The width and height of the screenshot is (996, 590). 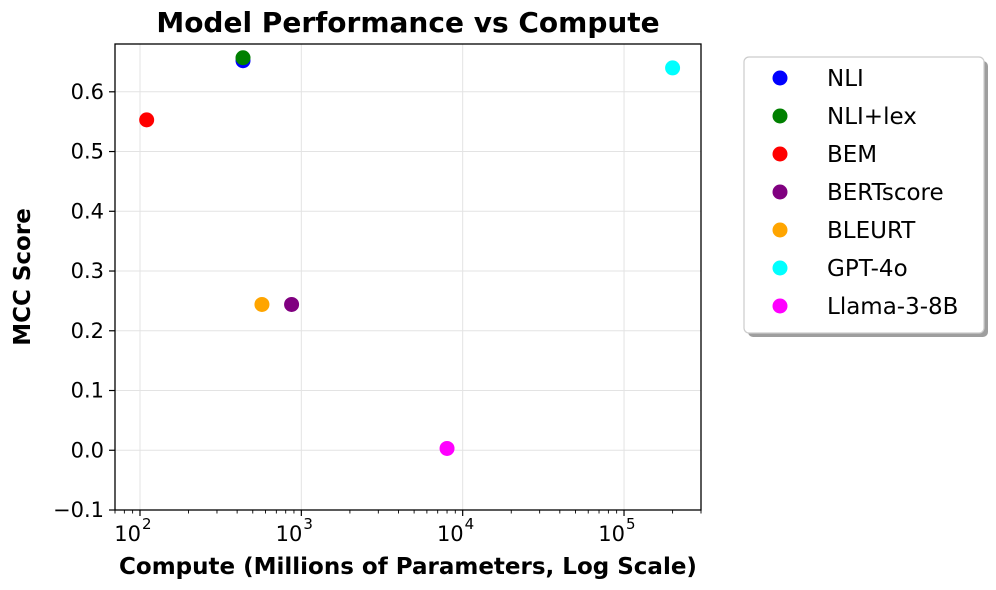 I want to click on y-tick-label: −0.1, so click(x=78, y=510).